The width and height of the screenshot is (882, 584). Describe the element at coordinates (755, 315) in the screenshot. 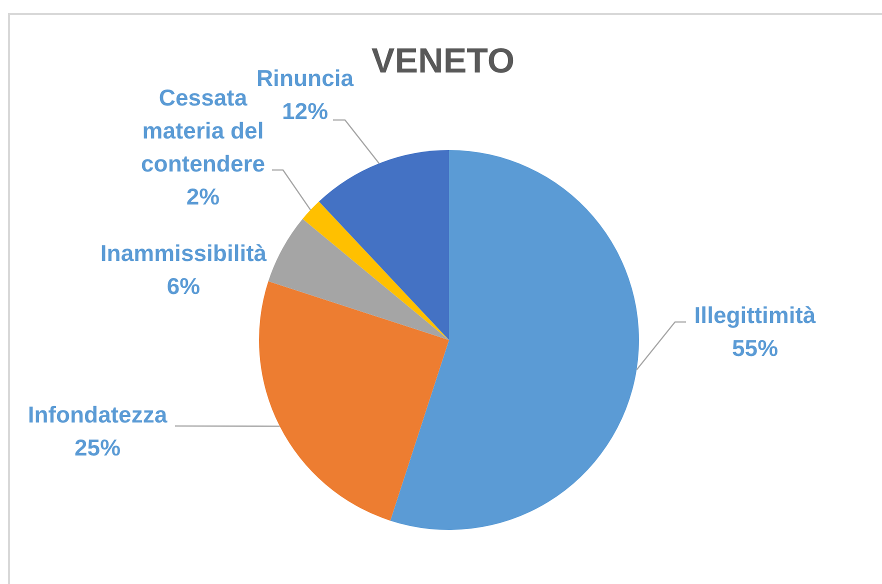

I see `slice-label: Illegittimità` at that location.